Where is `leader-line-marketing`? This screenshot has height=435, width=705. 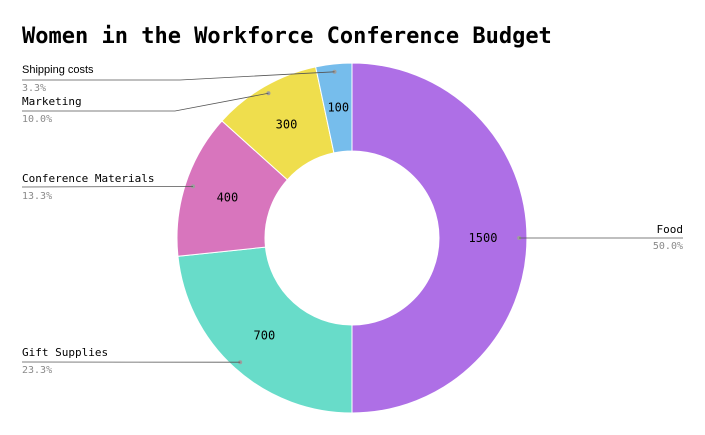 leader-line-marketing is located at coordinates (145, 102).